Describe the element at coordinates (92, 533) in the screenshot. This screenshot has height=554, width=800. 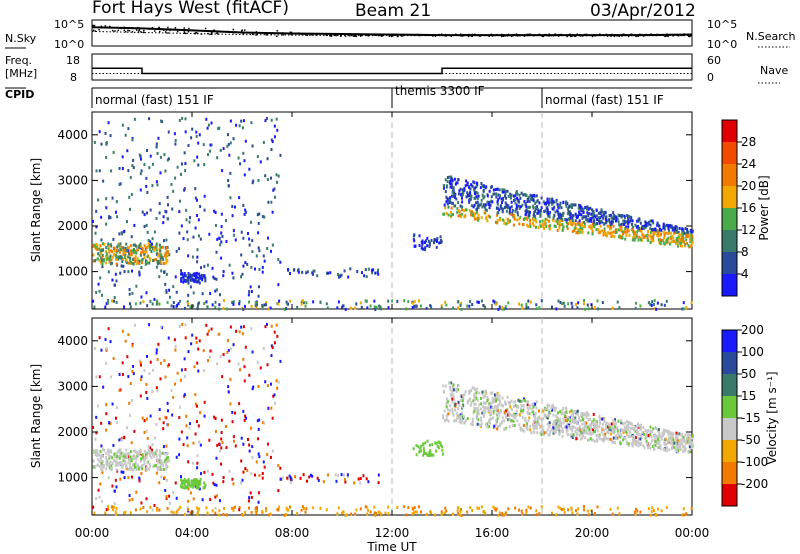
I see `x-tick-label: 00:00` at that location.